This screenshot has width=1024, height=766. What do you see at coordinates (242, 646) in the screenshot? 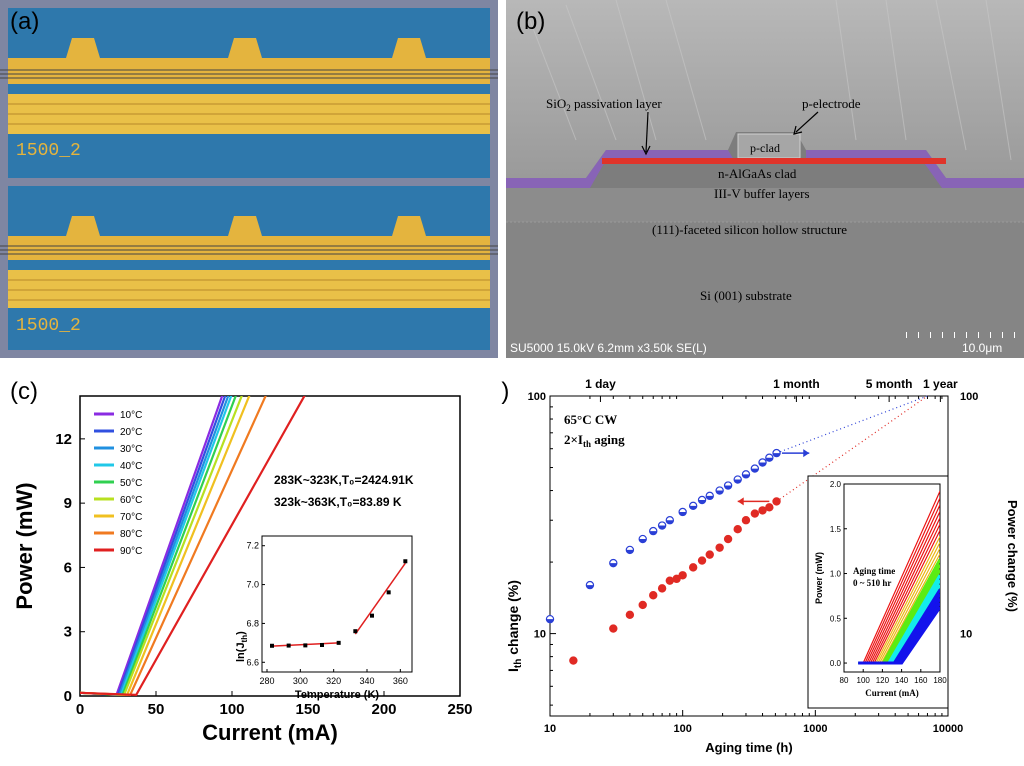
I see `inset-c-ylabel: ln(Jth)` at bounding box center [242, 646].